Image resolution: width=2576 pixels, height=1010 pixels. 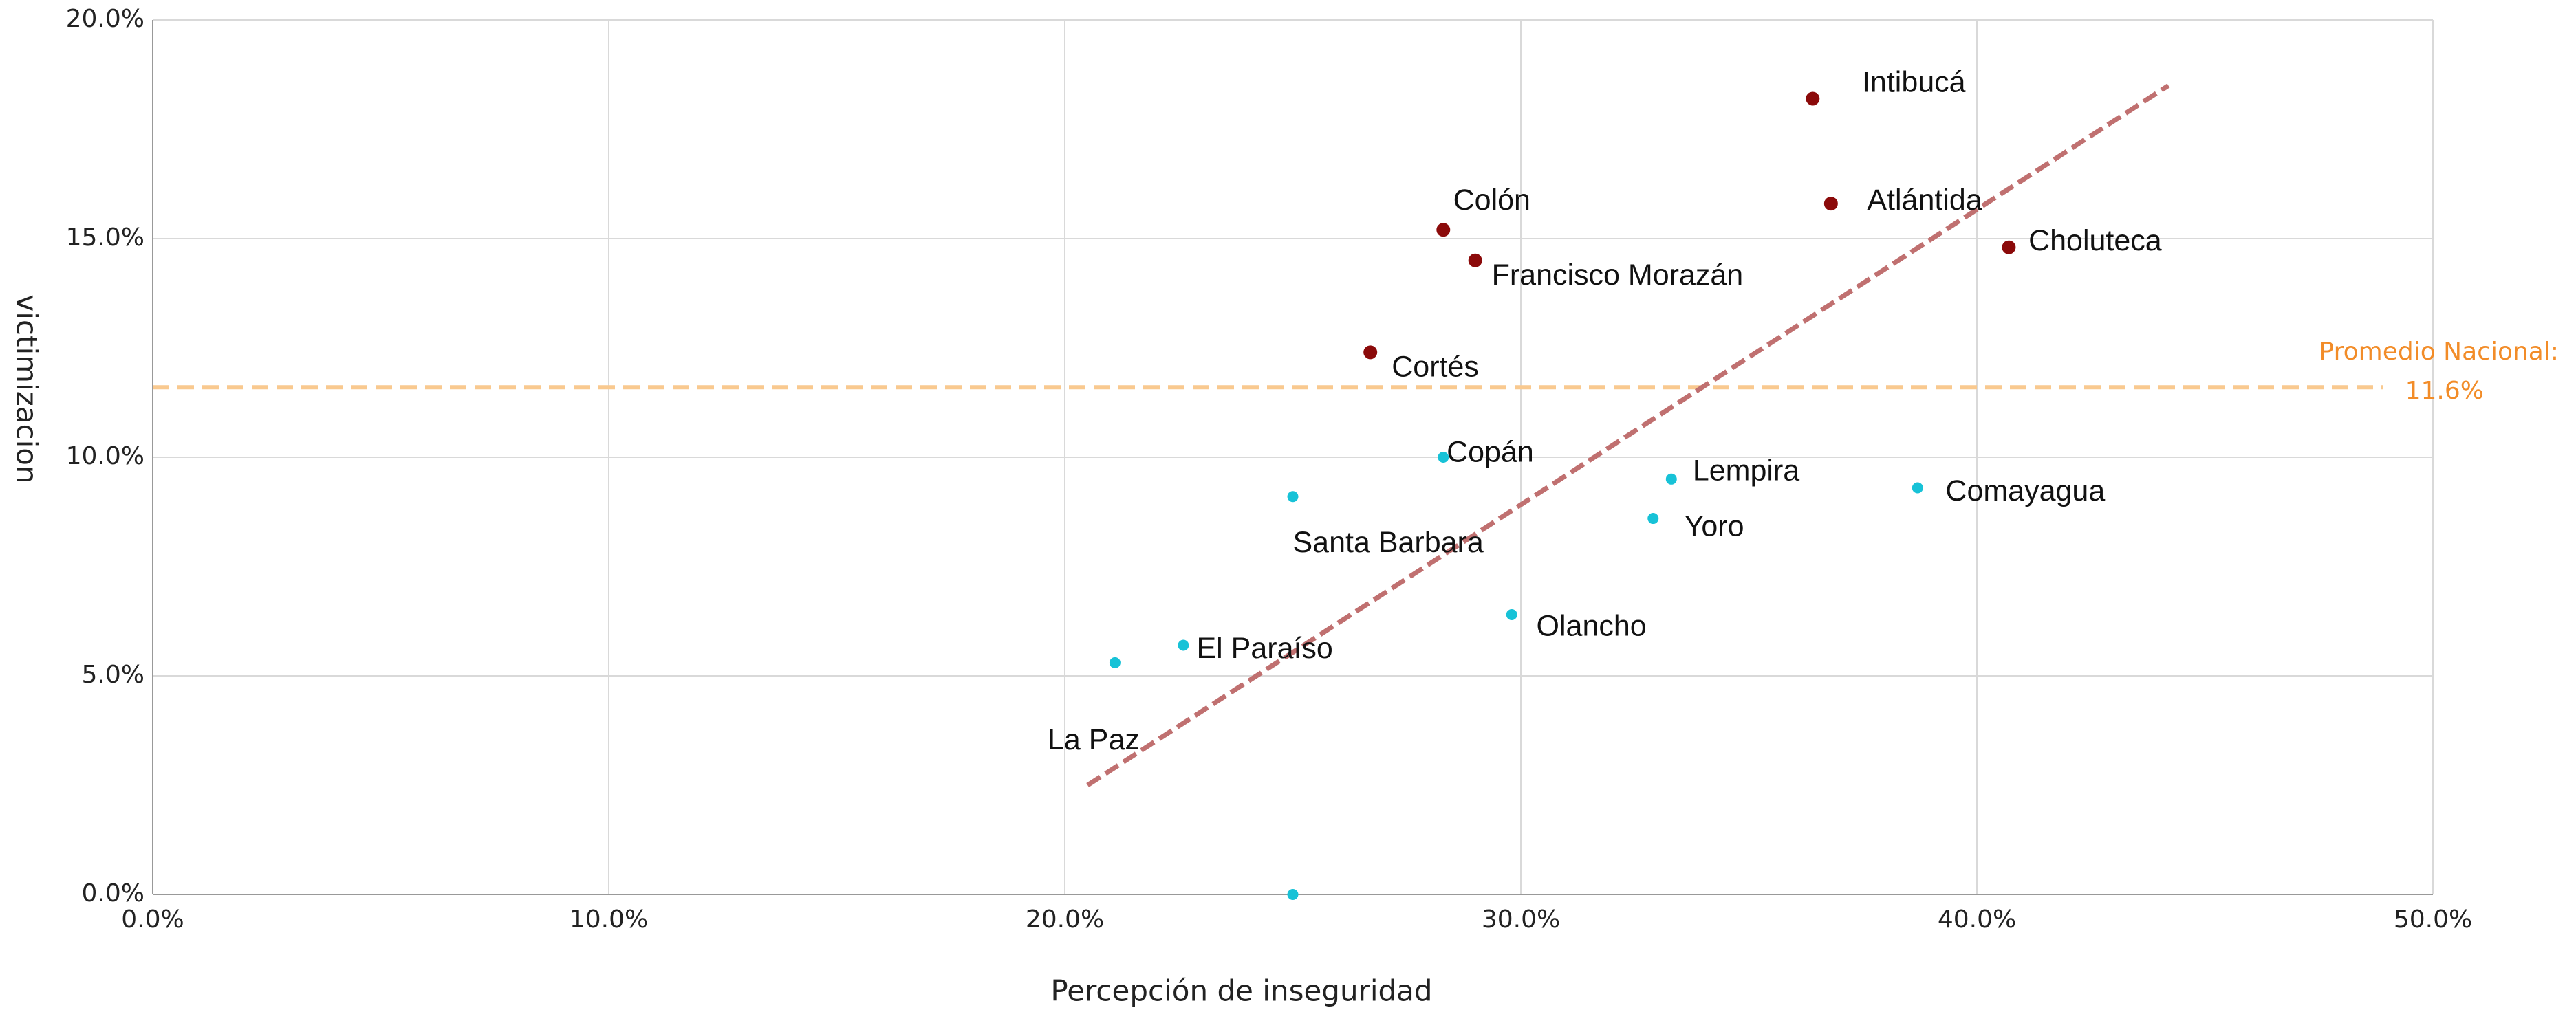 What do you see at coordinates (1388, 542) in the screenshot?
I see `point-label: Santa Barbara` at bounding box center [1388, 542].